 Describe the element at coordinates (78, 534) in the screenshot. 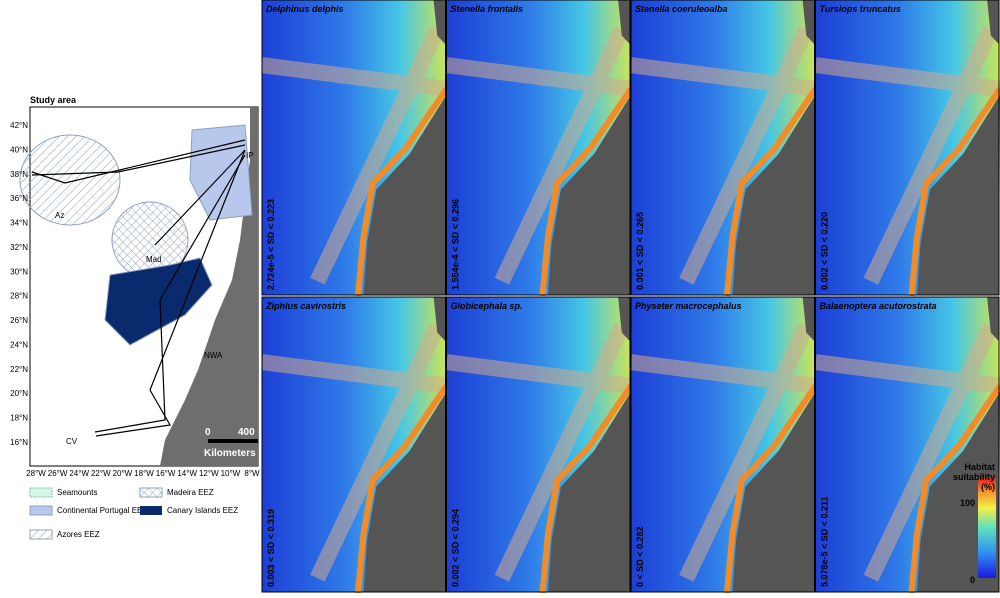

I see `legend-label: Azores EEZ` at that location.